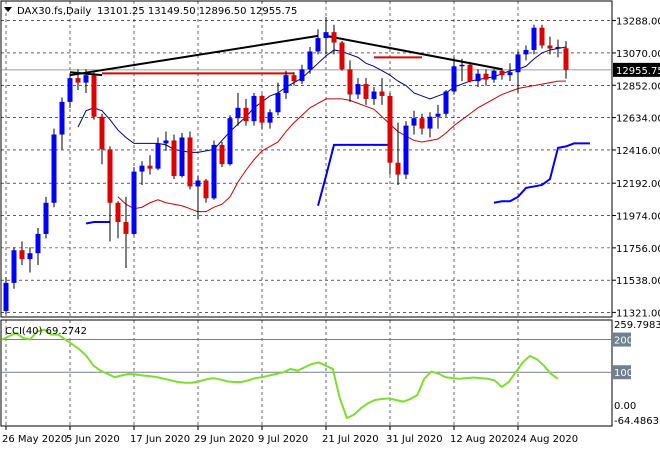 The height and width of the screenshot is (450, 660). I want to click on price-tick-label: 12192.00, so click(638, 184).